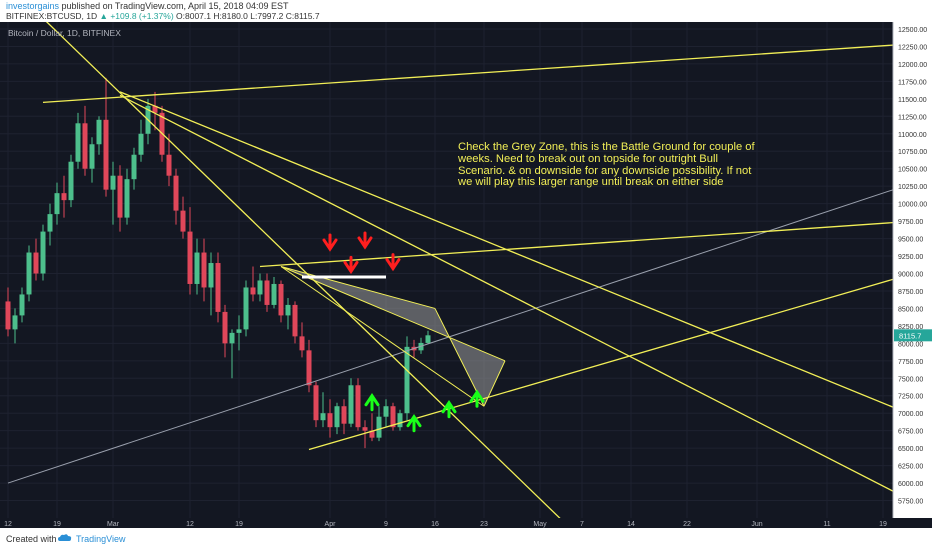  I want to click on price-tick-label: 5750.00, so click(910, 502).